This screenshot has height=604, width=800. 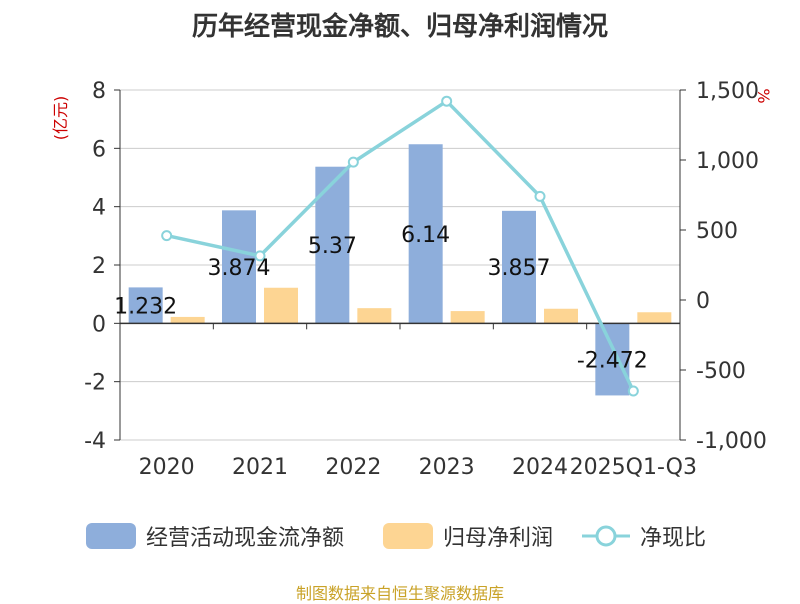 What do you see at coordinates (399, 593) in the screenshot?
I see `source-note: 制图数据来自恒生聚源数据库` at bounding box center [399, 593].